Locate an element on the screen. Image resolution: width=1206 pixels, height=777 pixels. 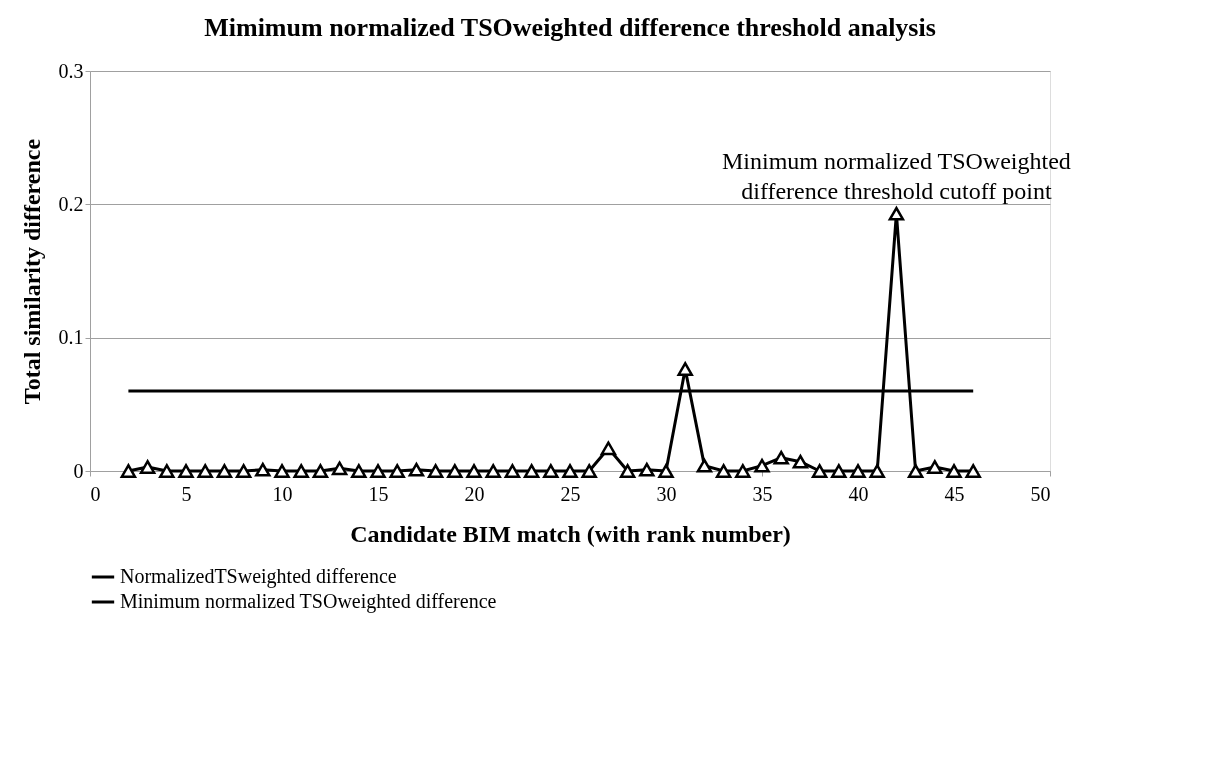
chart-title: Mimimum normalized TSOweighted difference threshold analysis is located at coordinates (570, 27).